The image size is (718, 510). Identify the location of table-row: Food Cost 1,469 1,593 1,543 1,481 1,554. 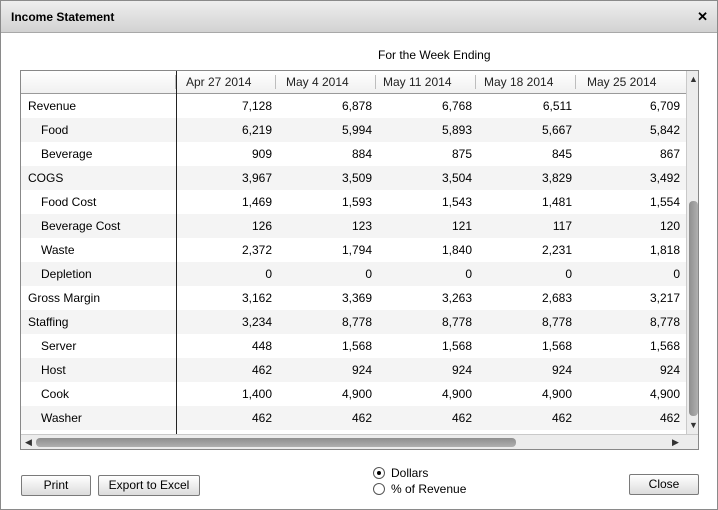
(353, 202).